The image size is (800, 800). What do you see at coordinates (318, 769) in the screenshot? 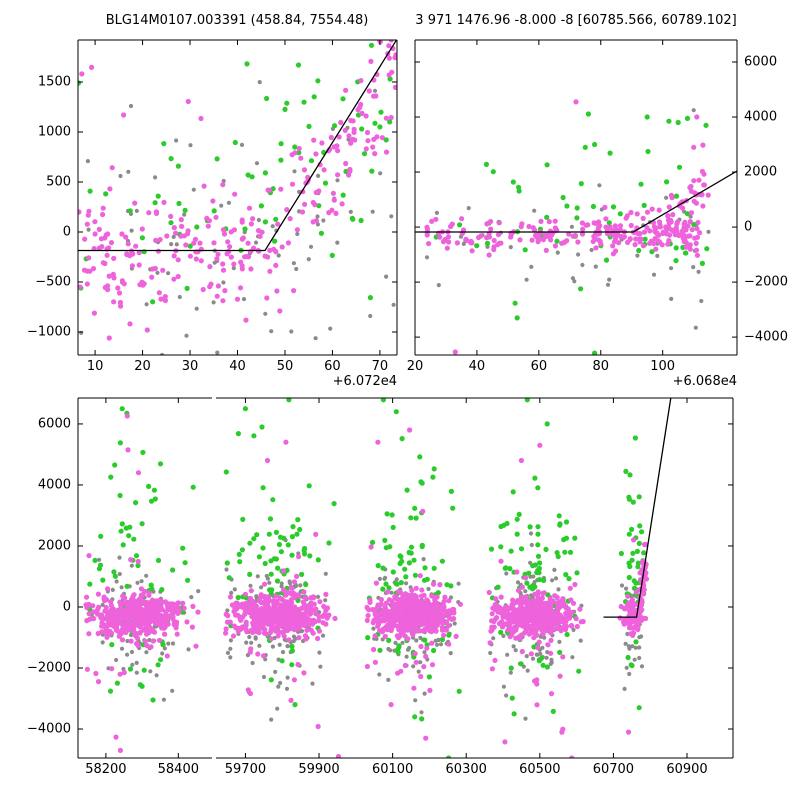
I see `tick-label: 59900` at bounding box center [318, 769].